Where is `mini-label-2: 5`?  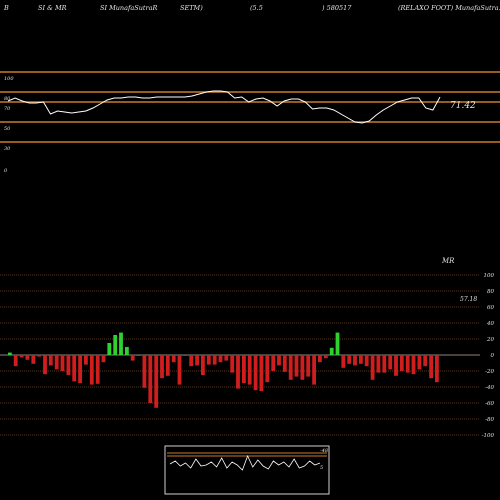
mini-label-2: 5 is located at coordinates (321, 468).